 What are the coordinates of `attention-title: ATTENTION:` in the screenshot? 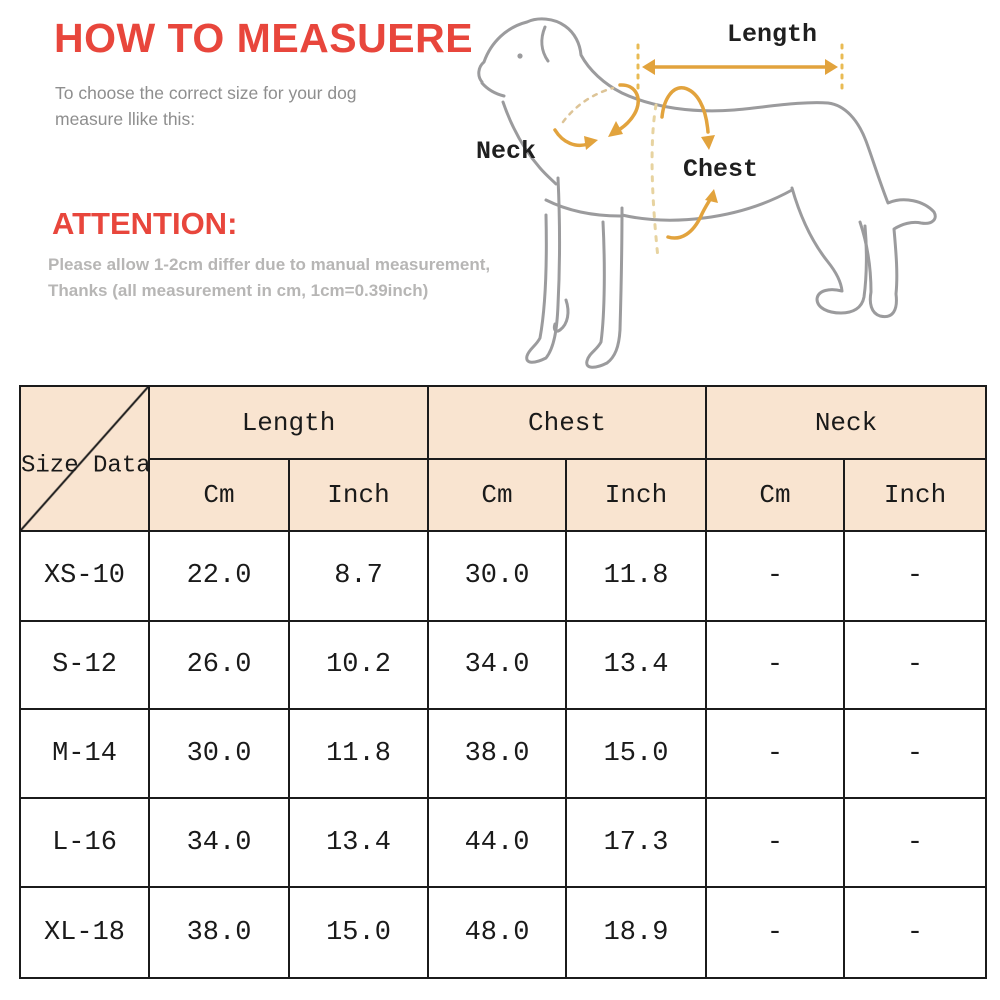 It's located at (145, 223).